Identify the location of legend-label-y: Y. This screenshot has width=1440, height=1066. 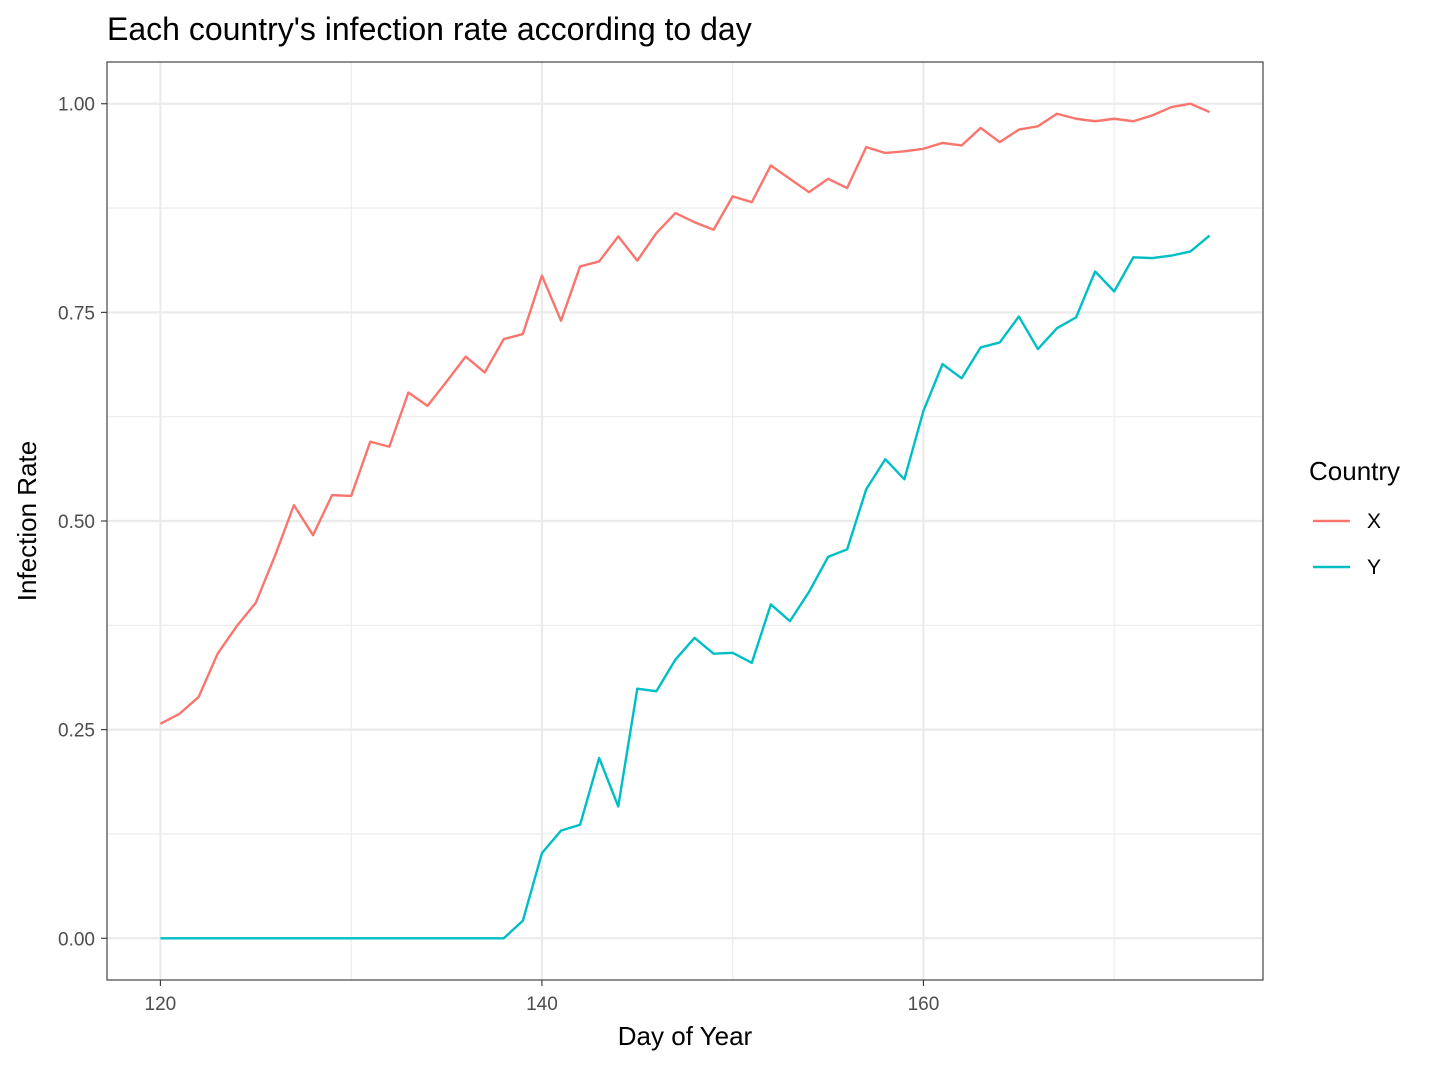
(1374, 567).